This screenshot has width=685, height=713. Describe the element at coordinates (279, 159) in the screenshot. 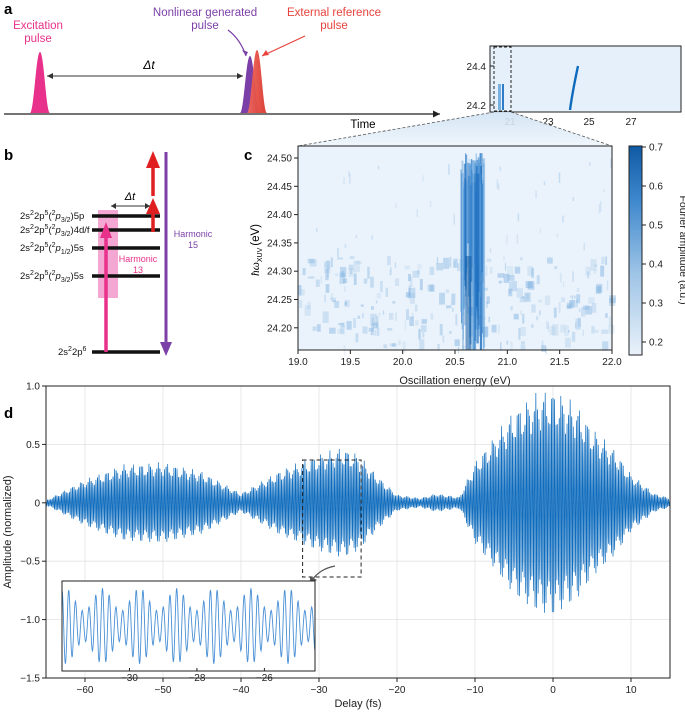

I see `y-tick-label: 24.50` at that location.